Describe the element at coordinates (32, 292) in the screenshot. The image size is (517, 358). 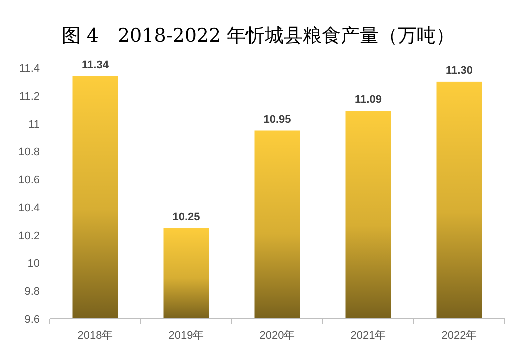
I see `y-tick-label: 9.8` at that location.